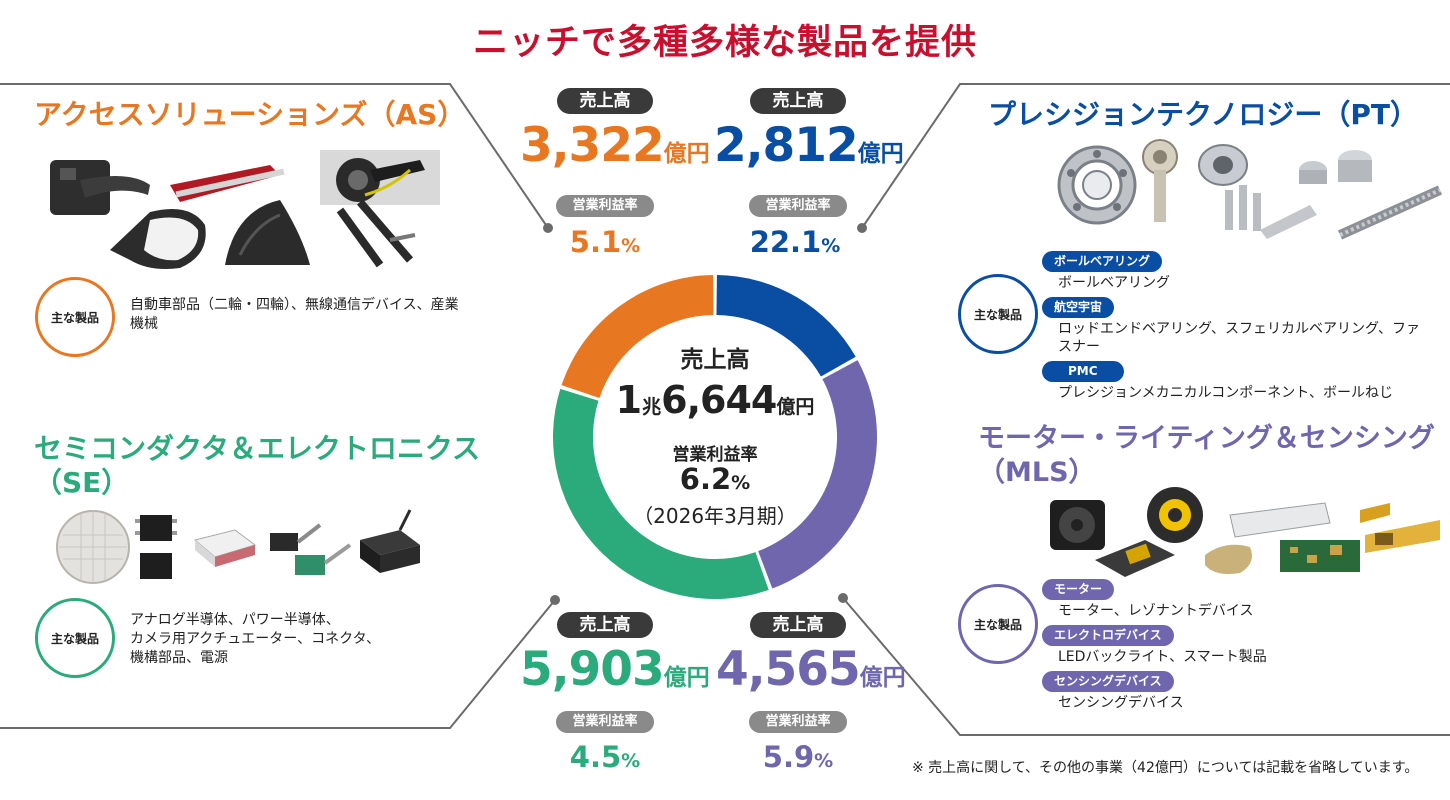 This screenshot has width=1450, height=800. I want to click on ball-screw-image, so click(1390, 212).